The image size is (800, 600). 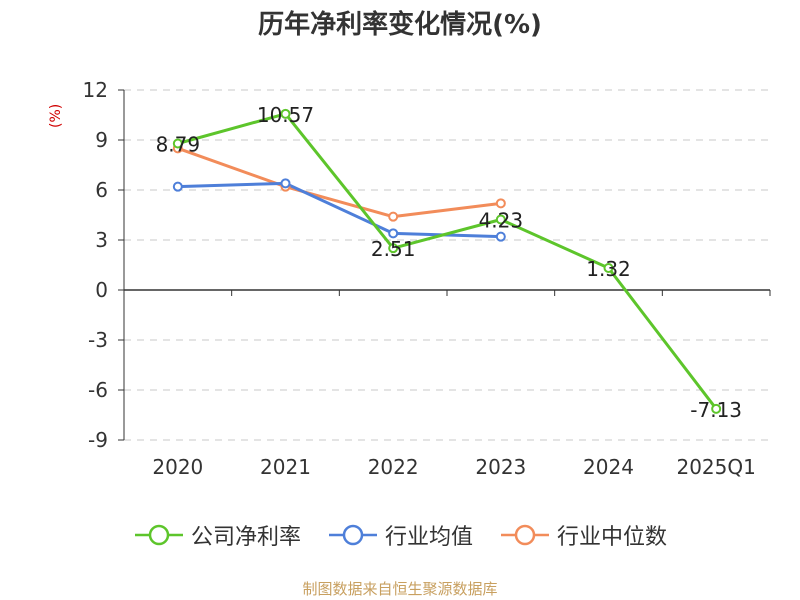 I want to click on y-tick-label: 12, so click(x=95, y=90).